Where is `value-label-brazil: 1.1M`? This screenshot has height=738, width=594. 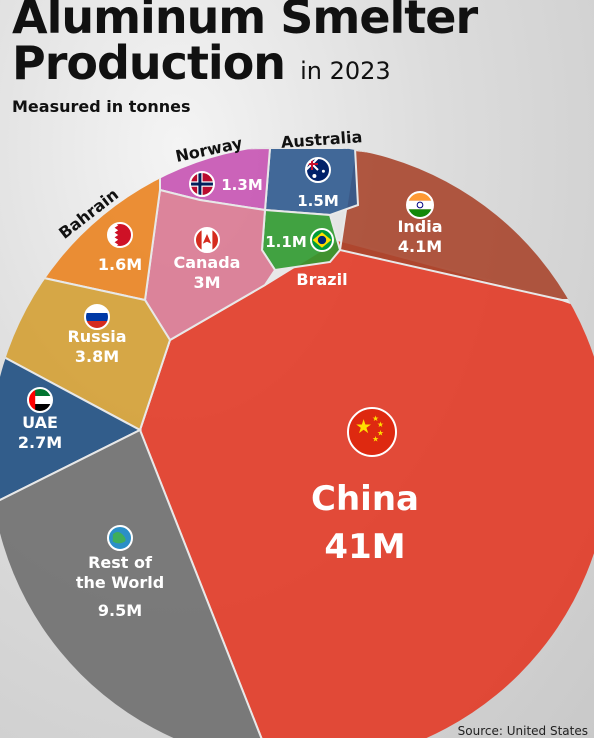
value-label-brazil: 1.1M is located at coordinates (286, 242).